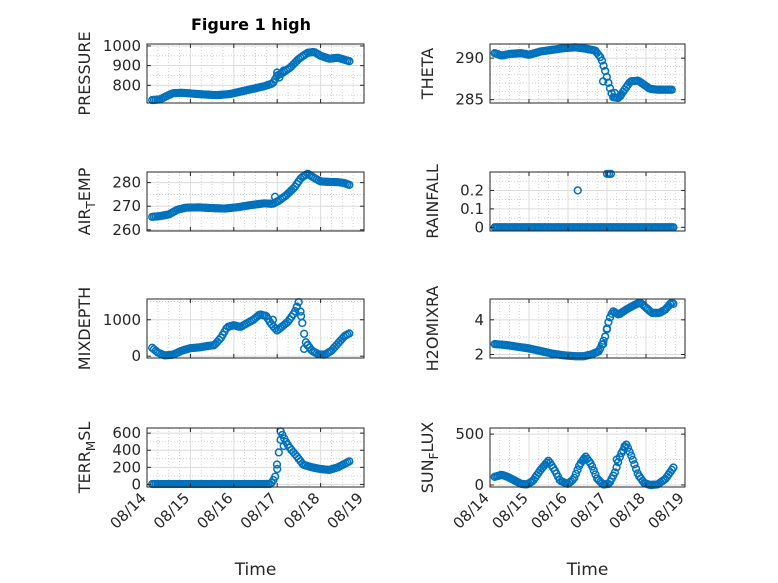 The width and height of the screenshot is (778, 583). I want to click on y-tick-label: 0.1, so click(472, 209).